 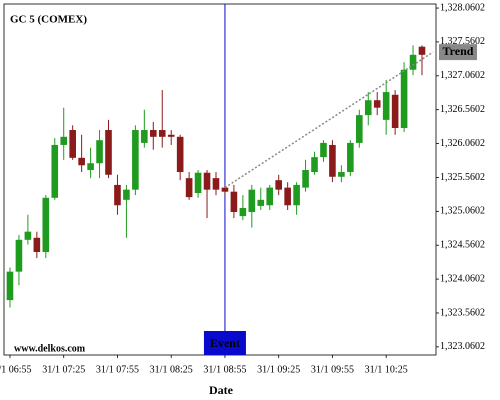 I want to click on y-tick-label: 1,323.0602, so click(x=462, y=346).